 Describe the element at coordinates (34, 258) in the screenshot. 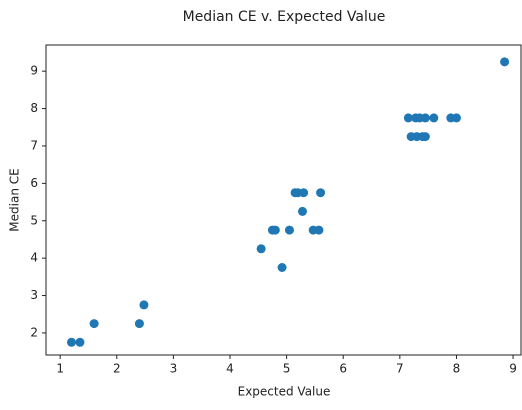

I see `y-tick-label: 4` at that location.